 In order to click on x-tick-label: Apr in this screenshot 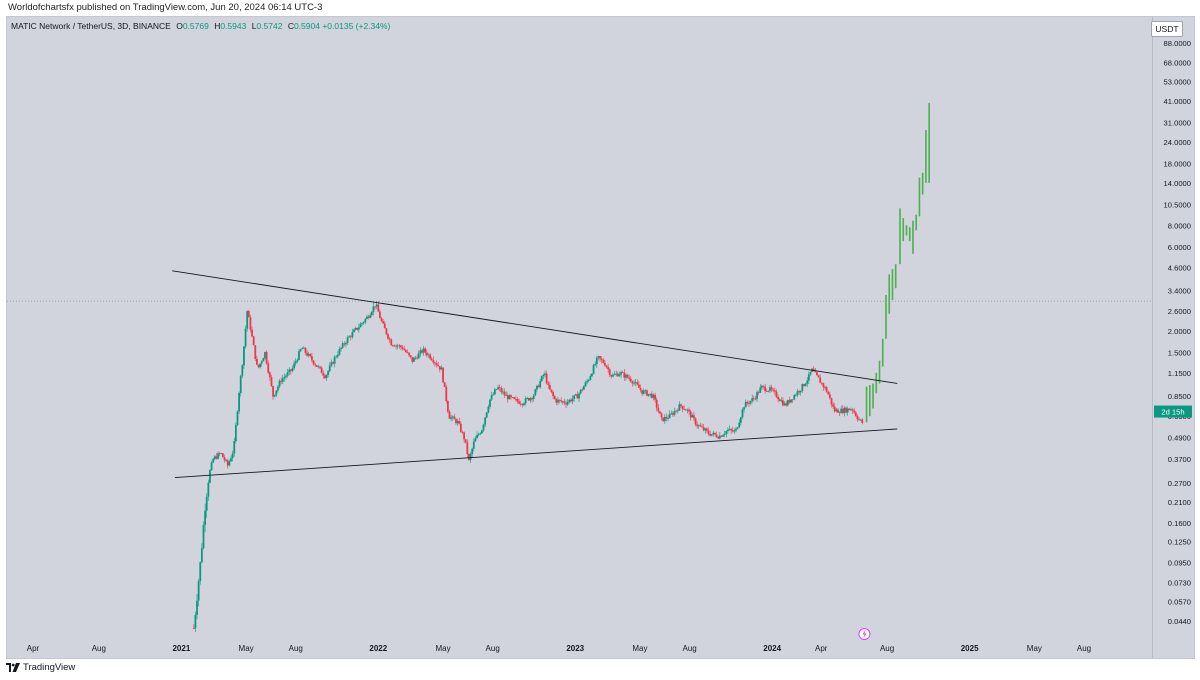, I will do `click(33, 648)`.